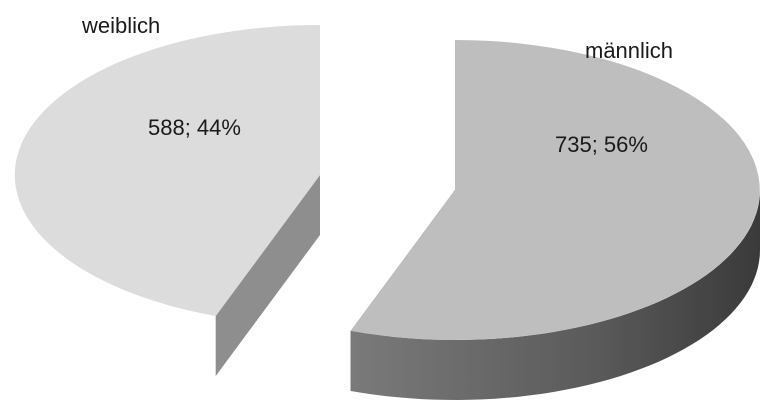 This screenshot has height=412, width=766. Describe the element at coordinates (601, 144) in the screenshot. I see `data-label-maennlich: 735; 56%` at that location.